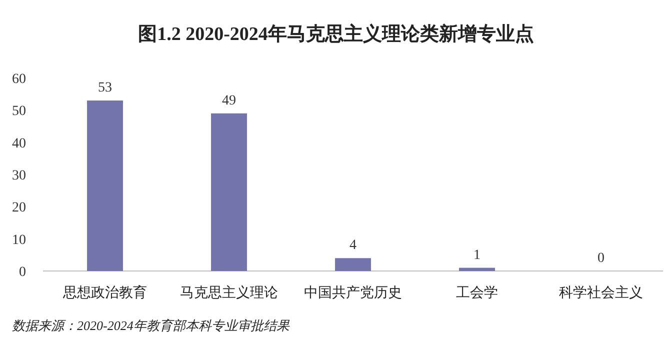  What do you see at coordinates (477, 293) in the screenshot?
I see `x-tick-label: 工会学` at bounding box center [477, 293].